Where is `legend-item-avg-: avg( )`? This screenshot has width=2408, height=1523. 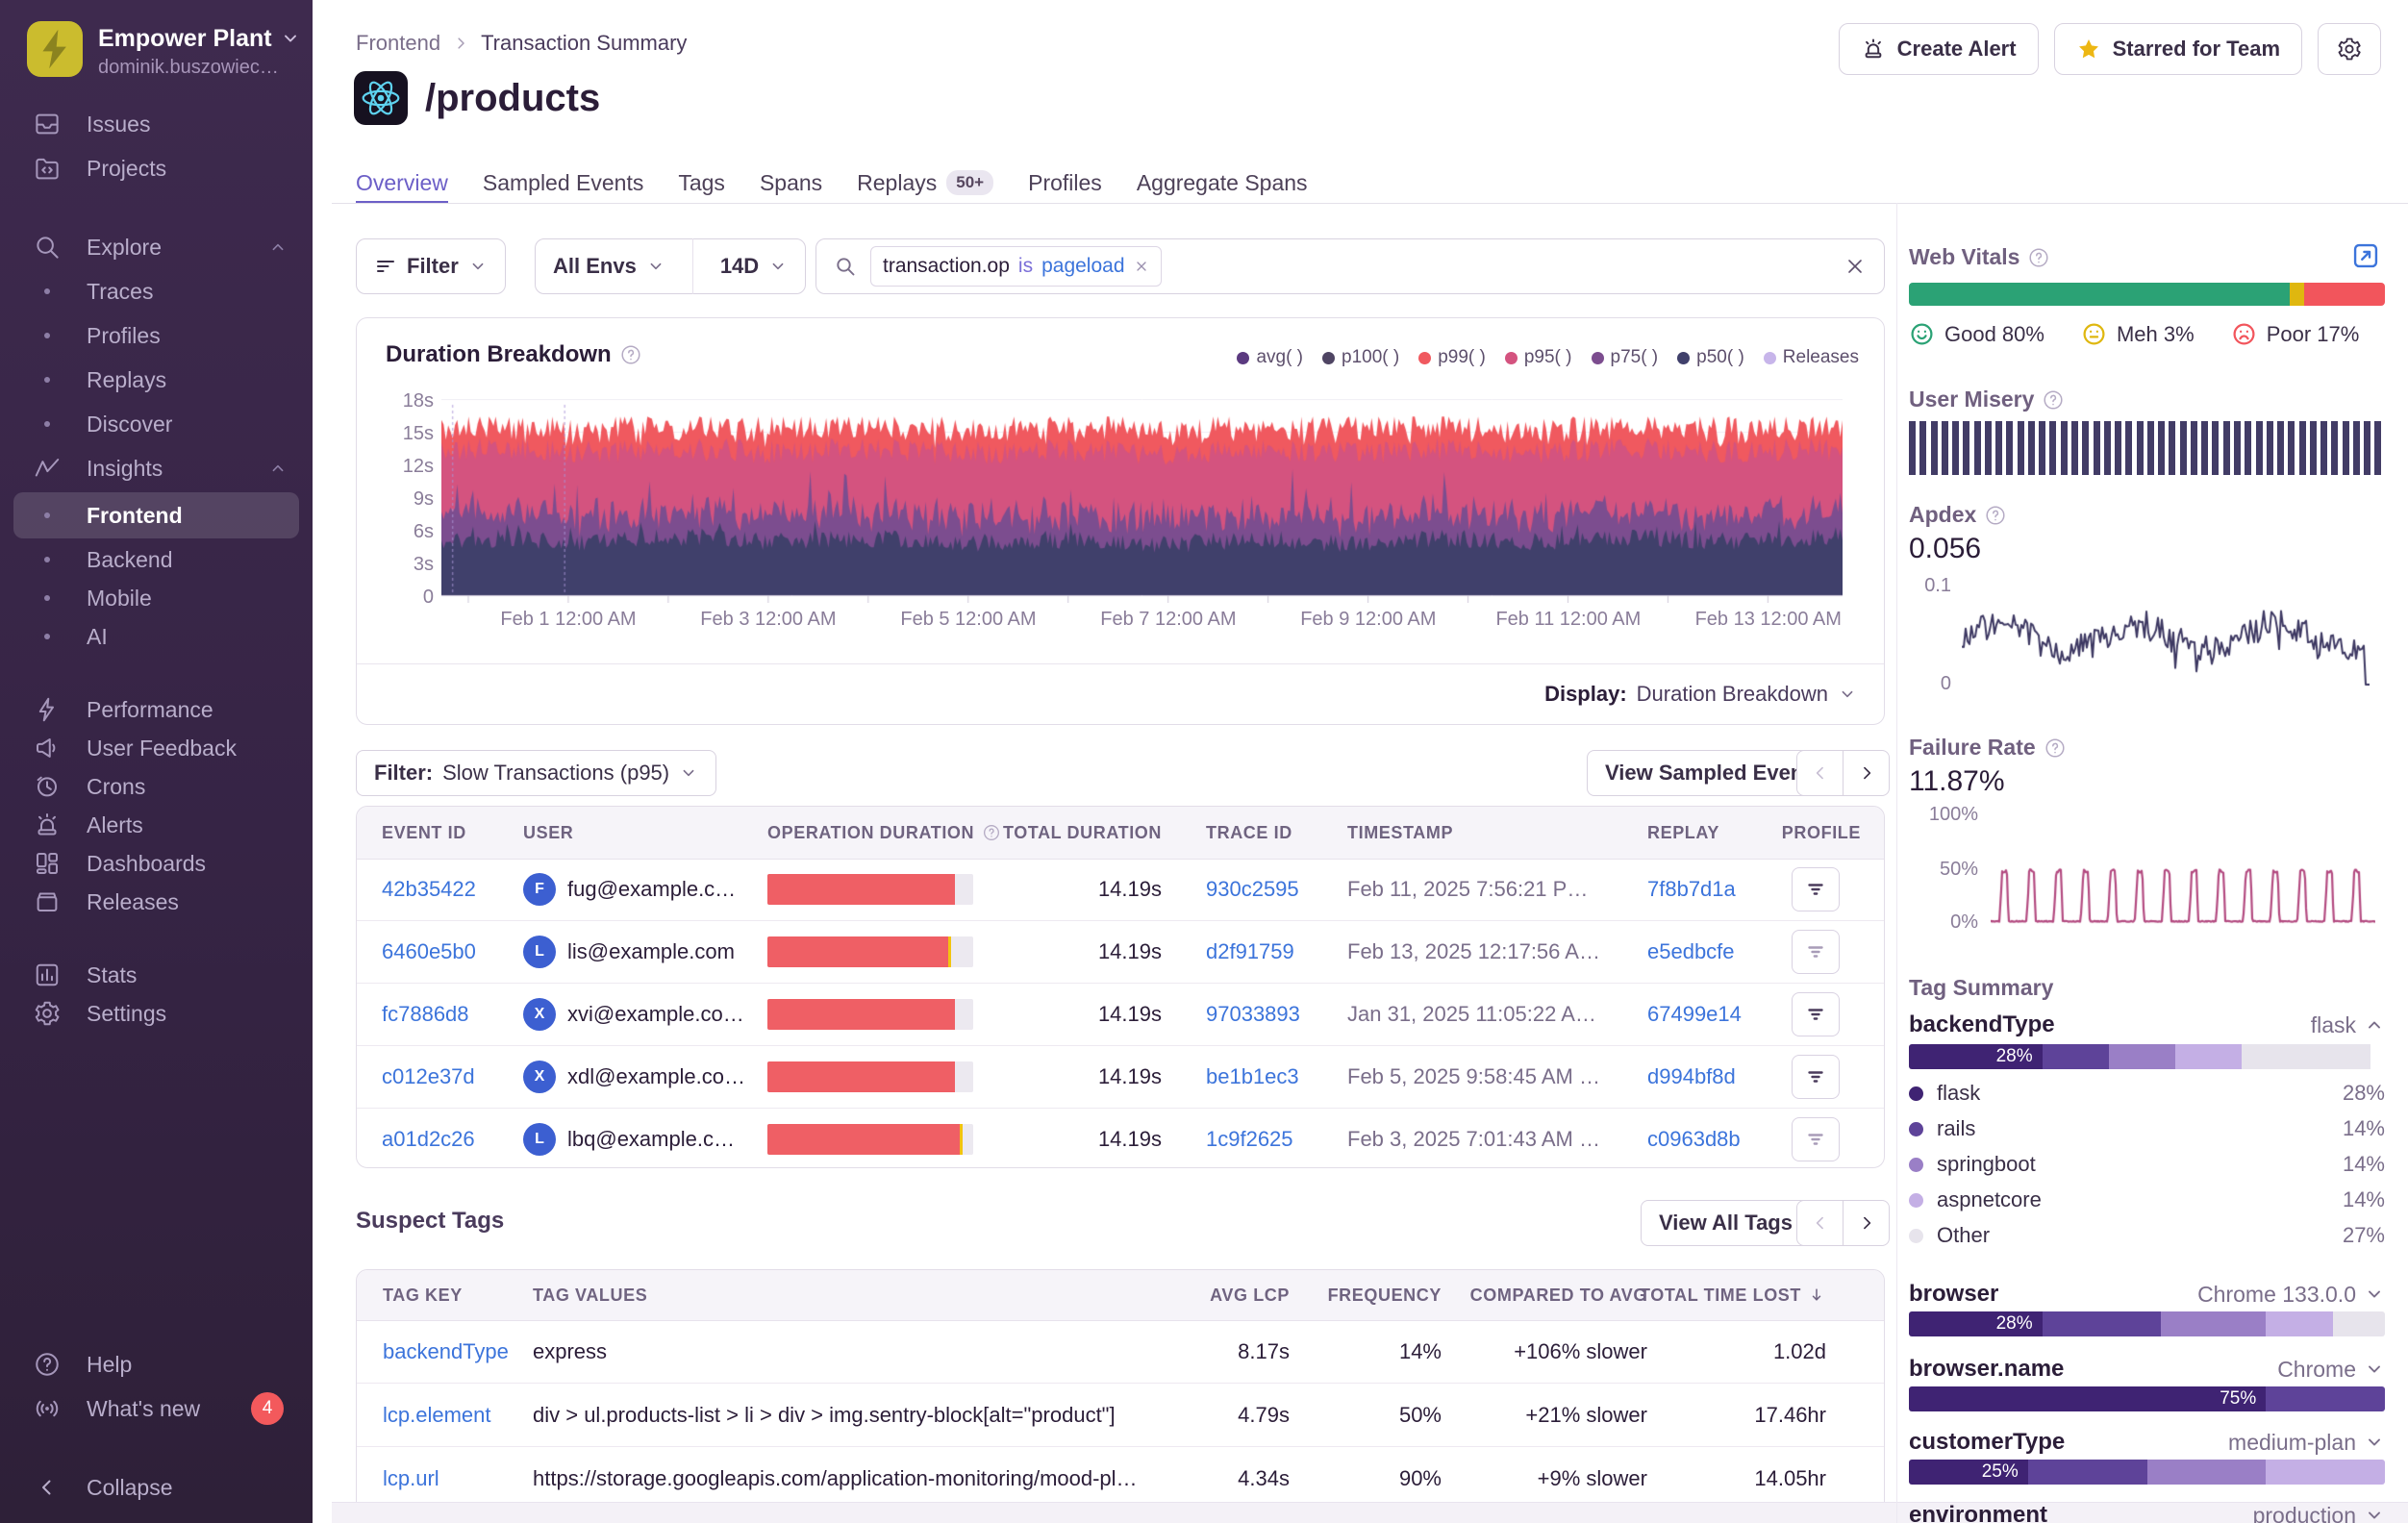 legend-item-avg-: avg( ) is located at coordinates (1270, 357).